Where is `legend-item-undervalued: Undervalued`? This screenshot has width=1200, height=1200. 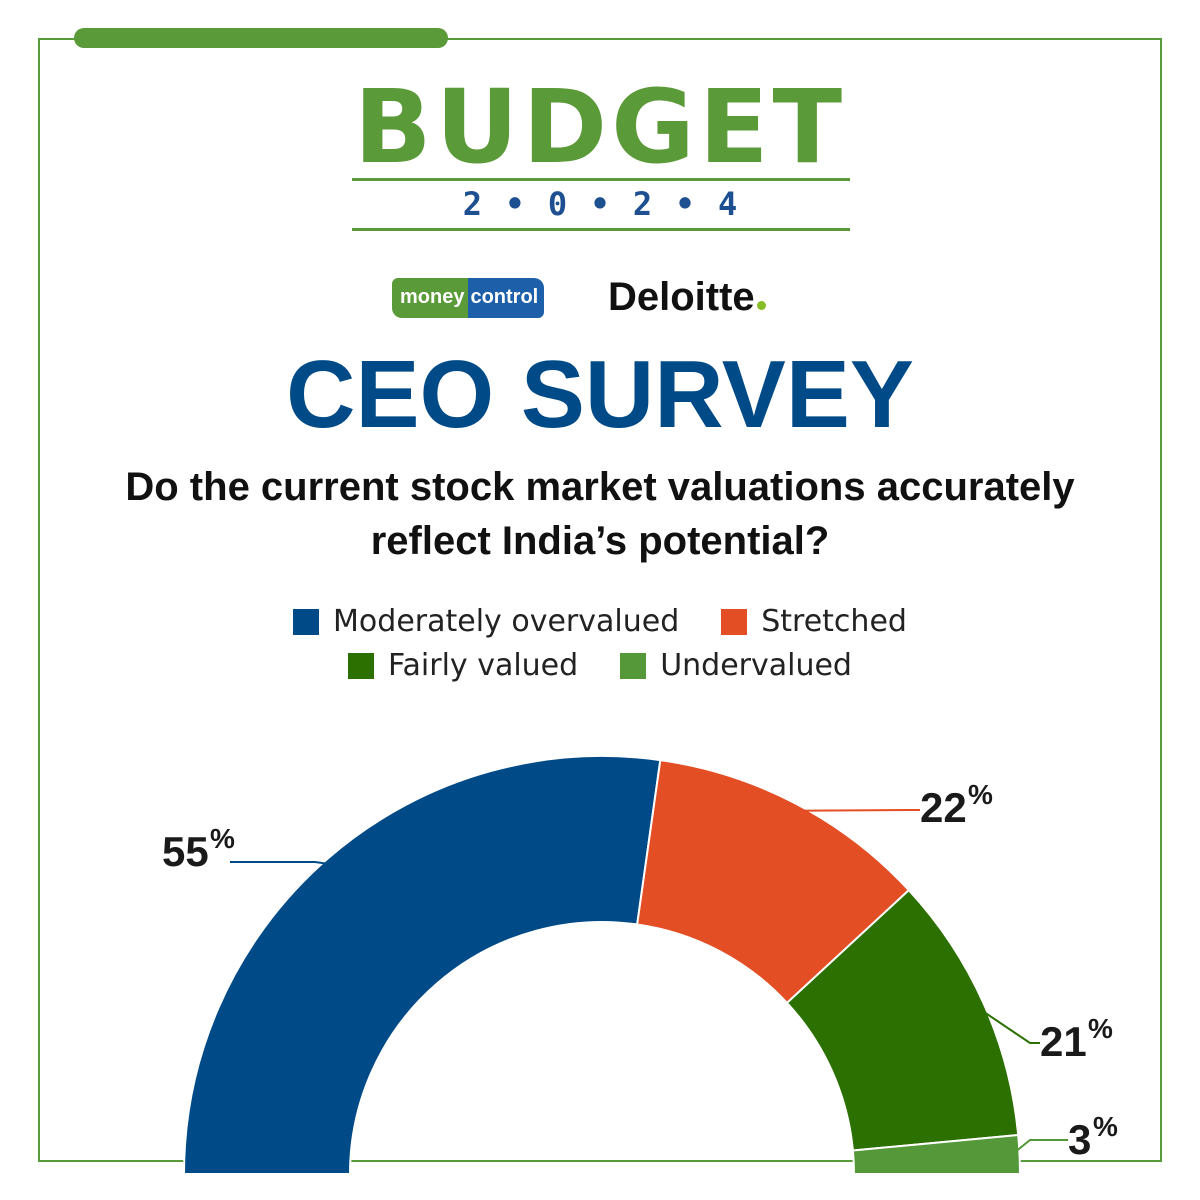
legend-item-undervalued: Undervalued is located at coordinates (736, 666).